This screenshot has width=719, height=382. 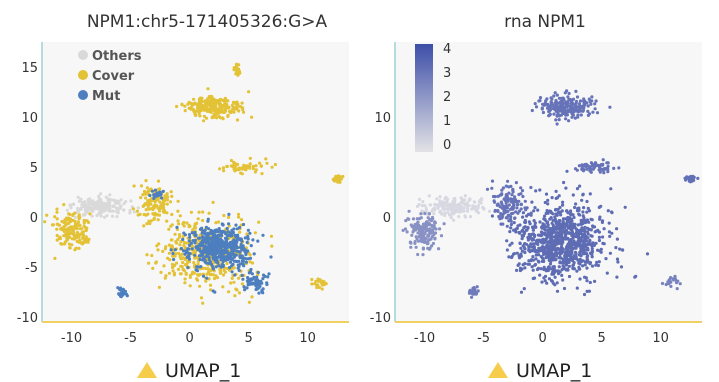 I want to click on x-tick-label: 5, so click(x=248, y=338).